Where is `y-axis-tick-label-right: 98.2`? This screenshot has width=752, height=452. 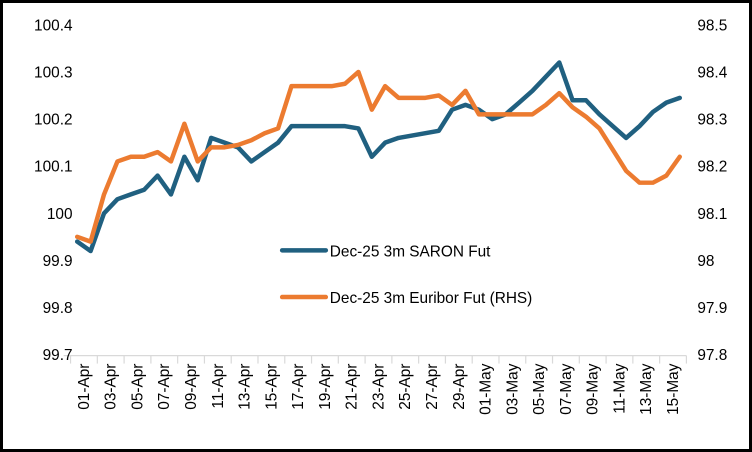 y-axis-tick-label-right: 98.2 is located at coordinates (712, 167).